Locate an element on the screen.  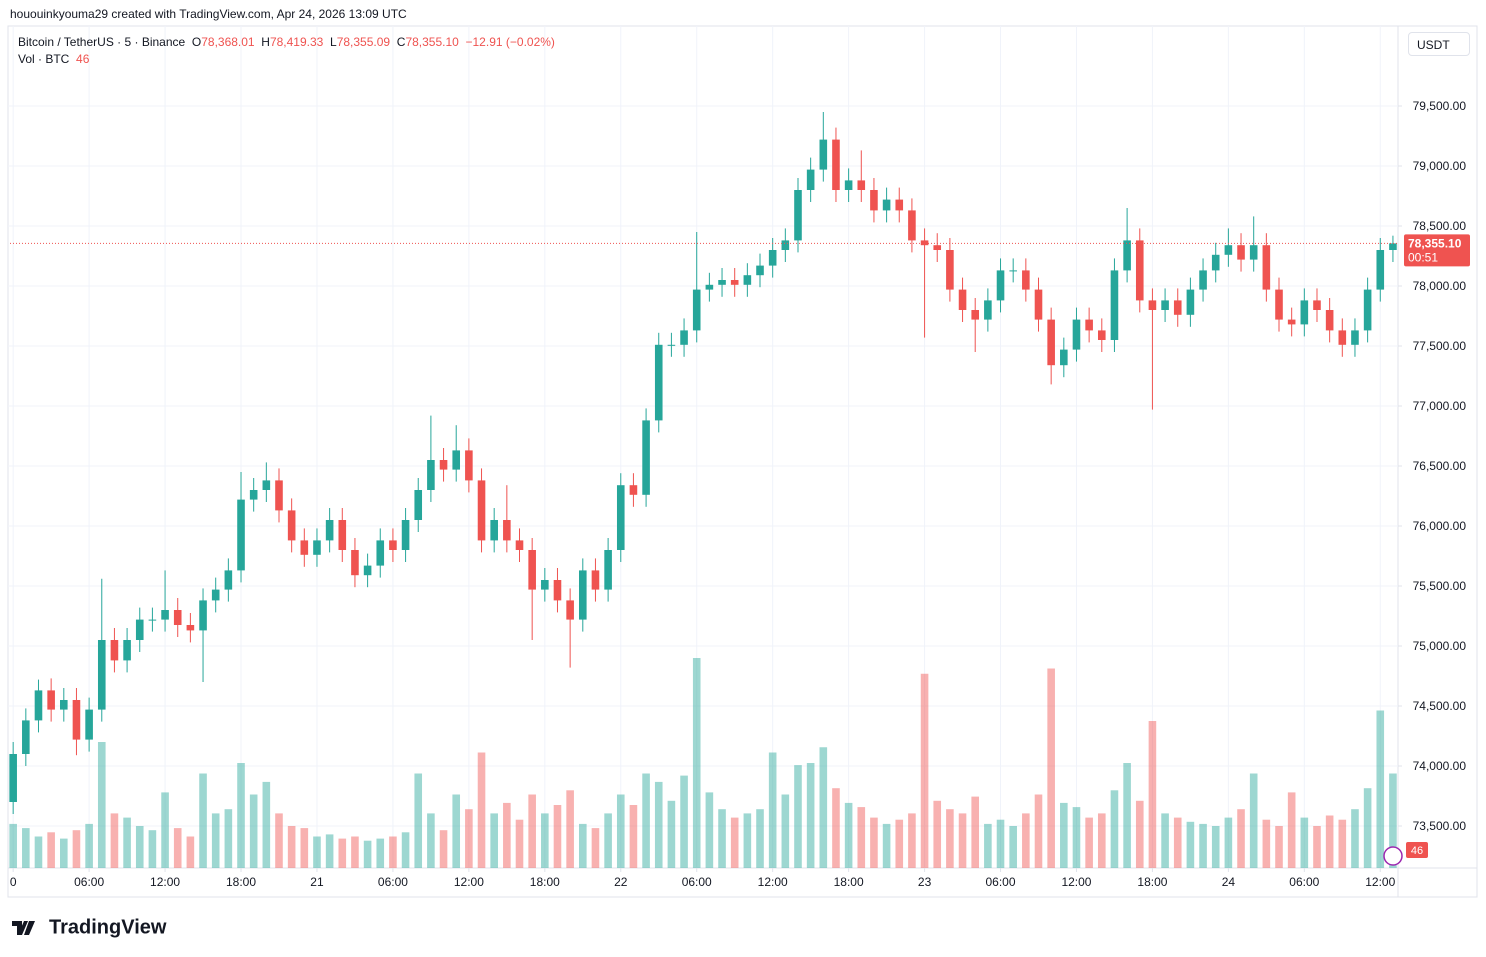
x-tick-label: 24 is located at coordinates (1229, 882).